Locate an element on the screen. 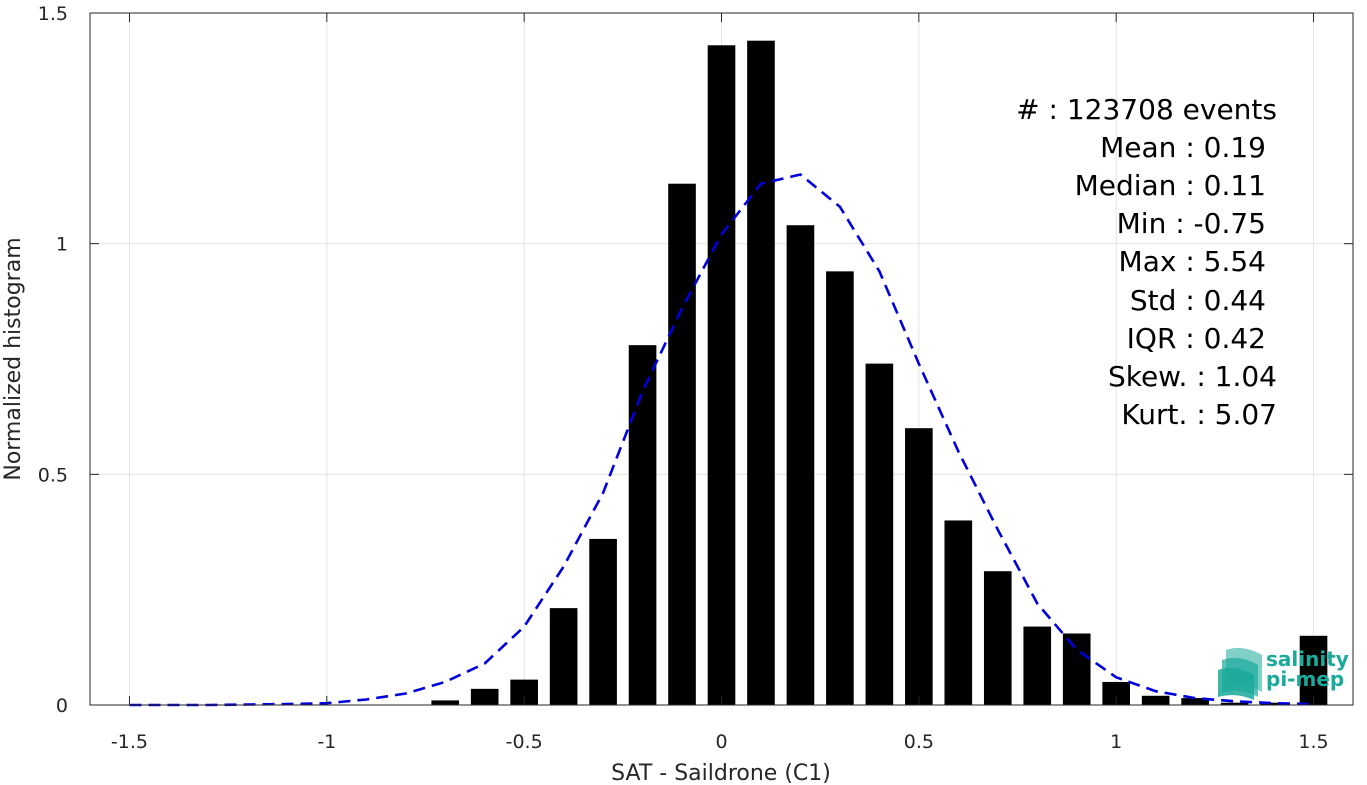 The width and height of the screenshot is (1367, 785). stat-min: Min : -0.75 is located at coordinates (1191, 223).